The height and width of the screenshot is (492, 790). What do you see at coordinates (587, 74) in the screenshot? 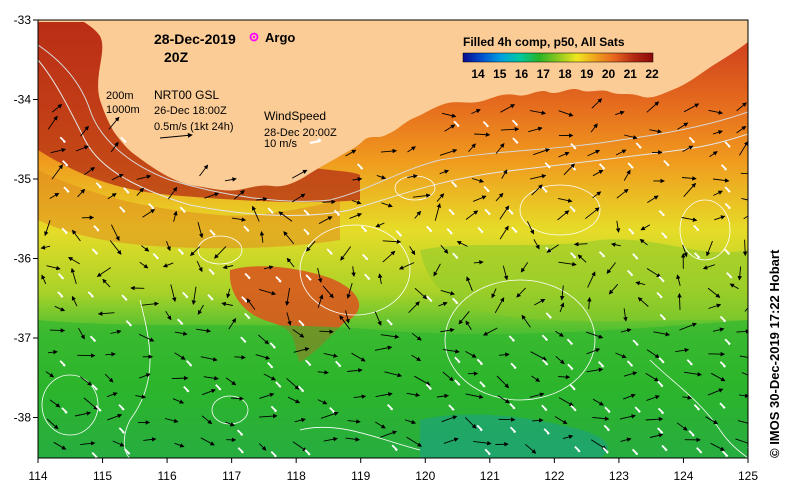
I see `colorbar-tick-label: 19` at bounding box center [587, 74].